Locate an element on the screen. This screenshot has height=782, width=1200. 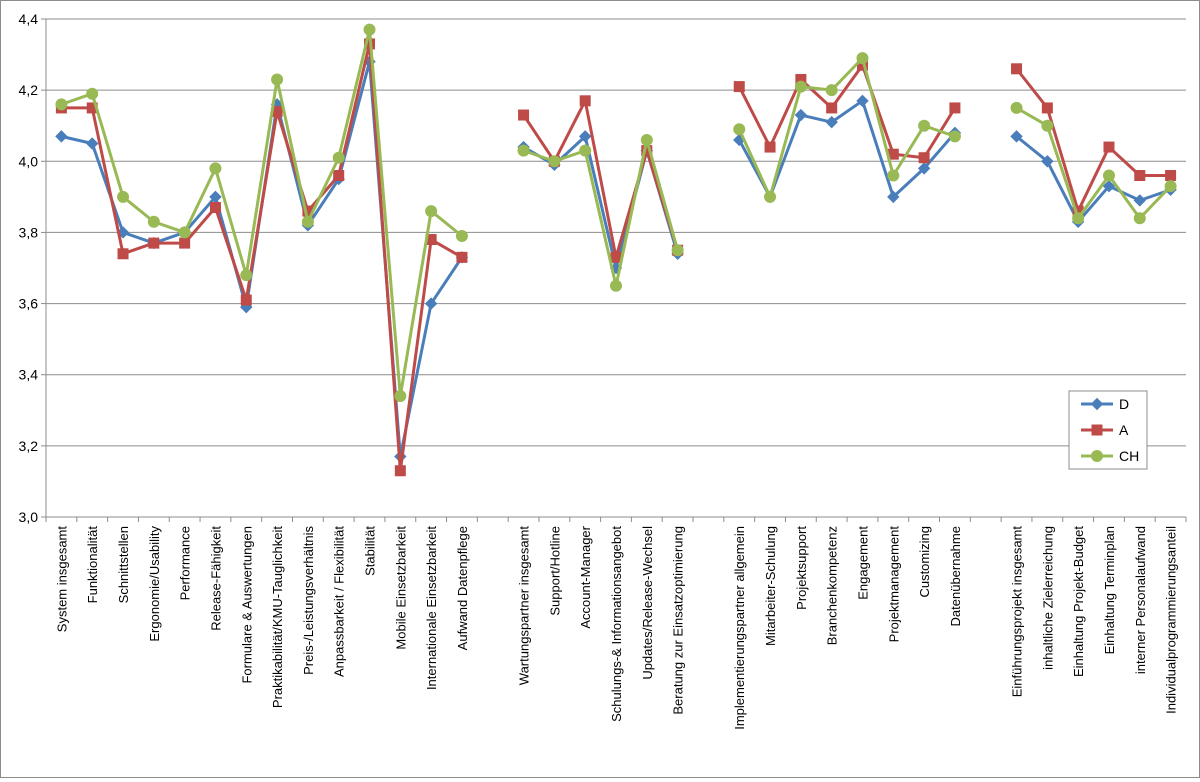
x-tick-label: Release-Fähigkeit is located at coordinates (215, 578).